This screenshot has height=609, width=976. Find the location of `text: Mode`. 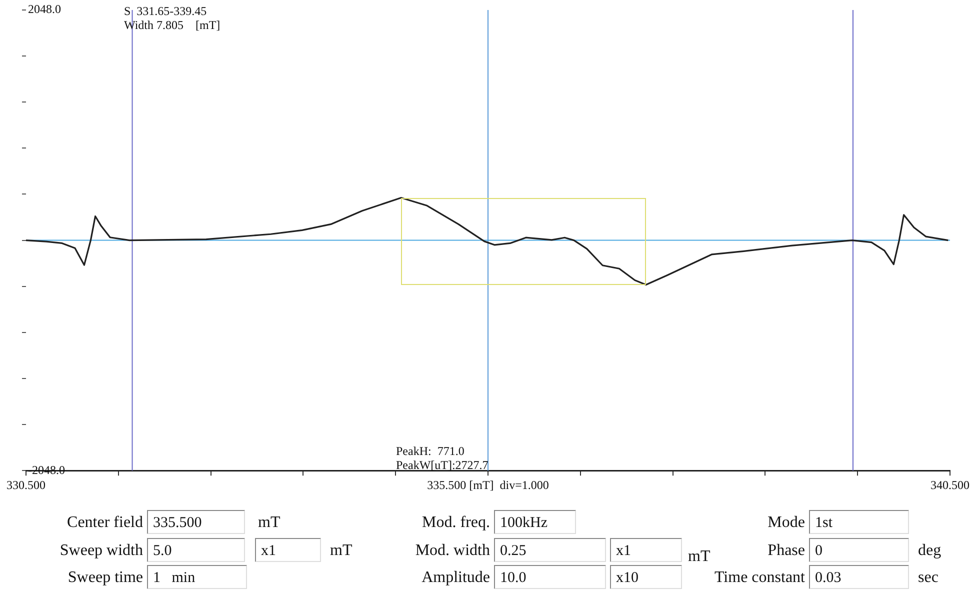

text: Mode is located at coordinates (786, 523).